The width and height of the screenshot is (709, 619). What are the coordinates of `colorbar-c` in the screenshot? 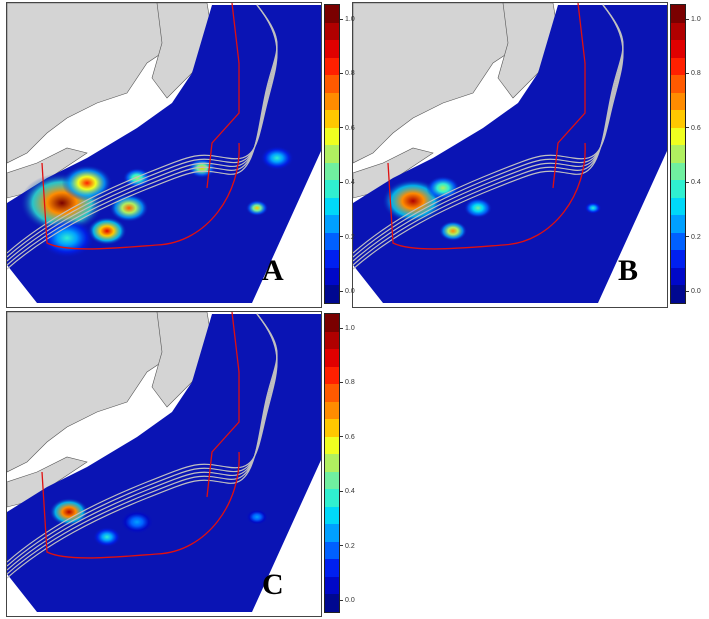 It's located at (332, 463).